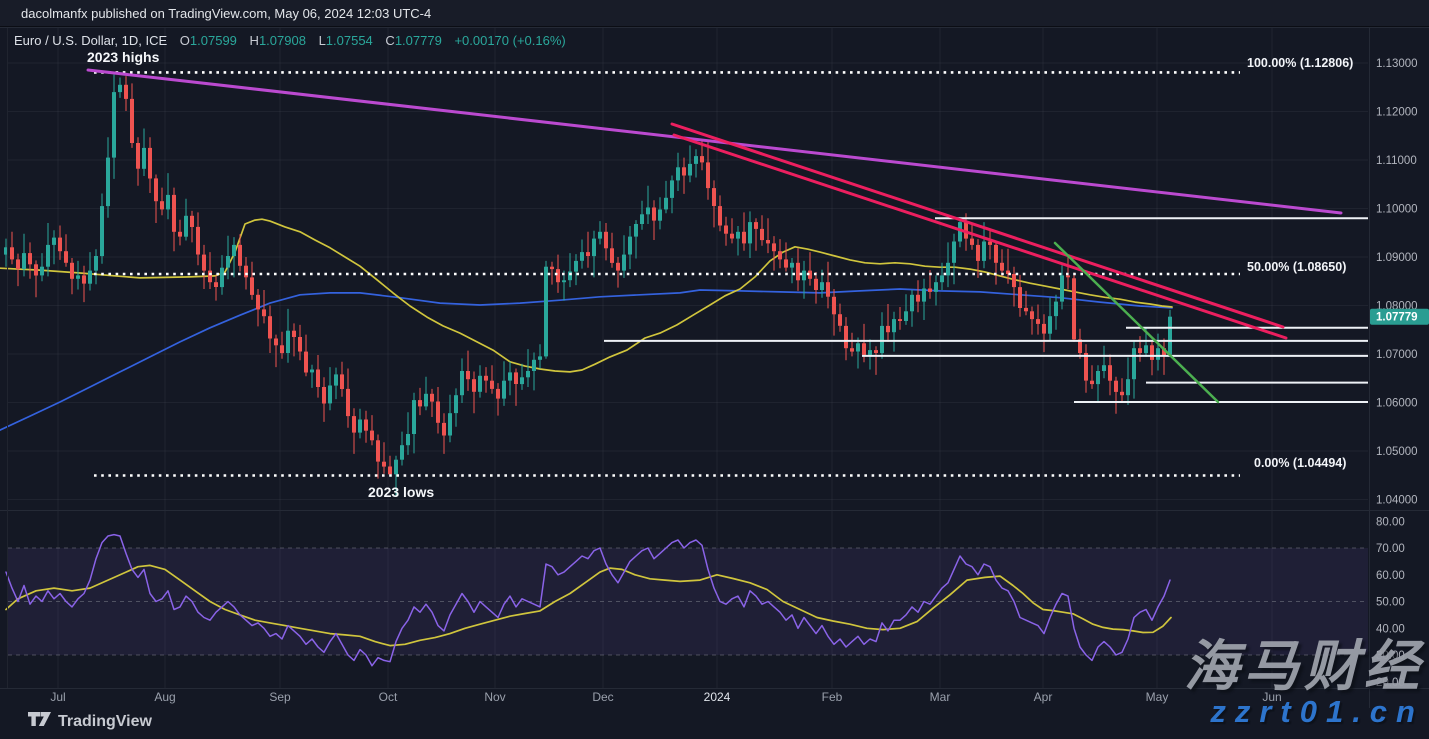  What do you see at coordinates (401, 492) in the screenshot?
I see `annotation-2023-lows: 2023 lows` at bounding box center [401, 492].